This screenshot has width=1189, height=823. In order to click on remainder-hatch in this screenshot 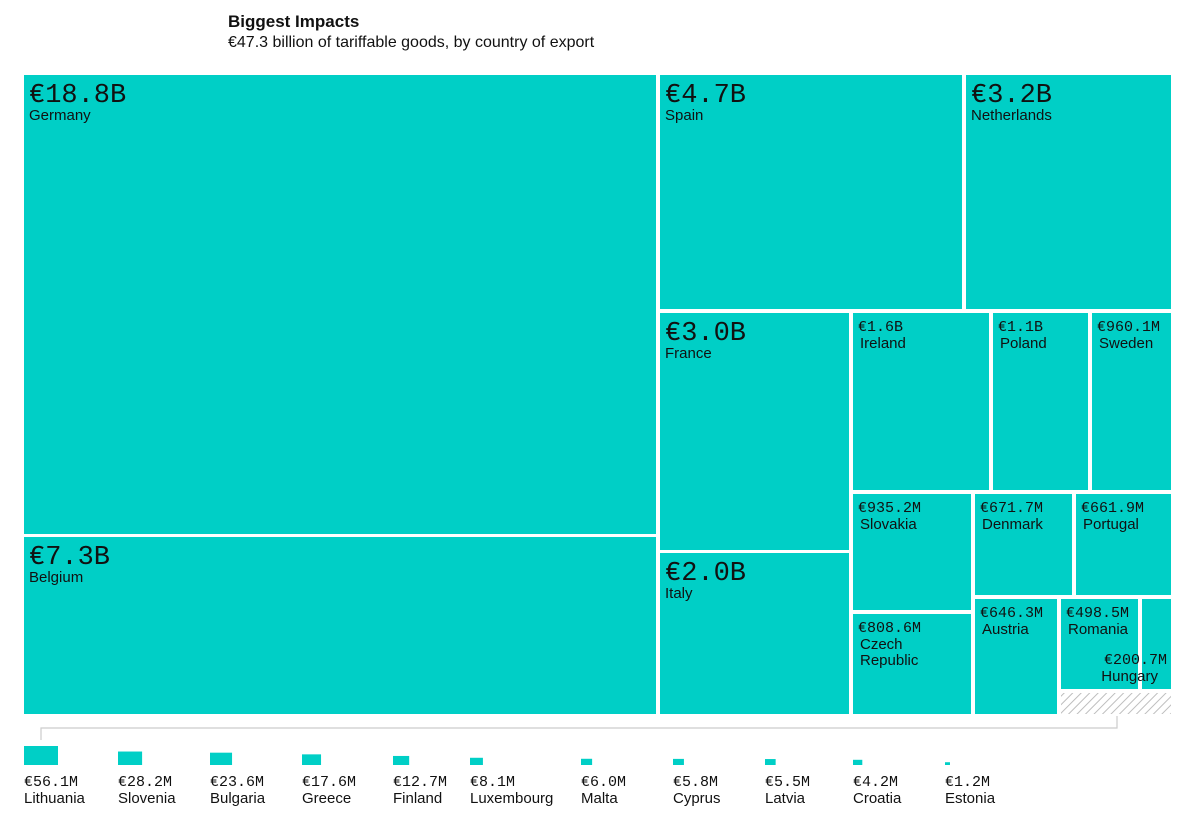, I will do `click(1116, 703)`.